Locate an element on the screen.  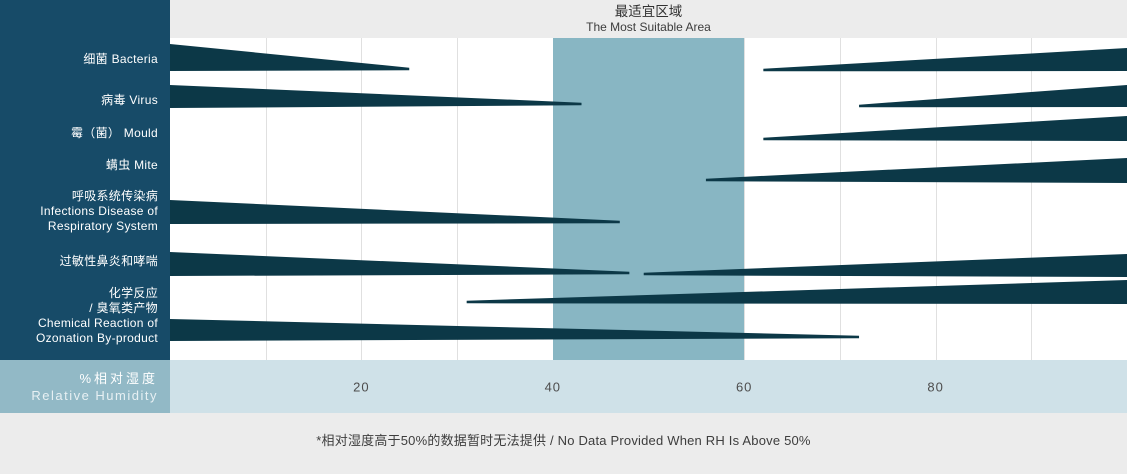
tick-label-80: 80 is located at coordinates (935, 386).